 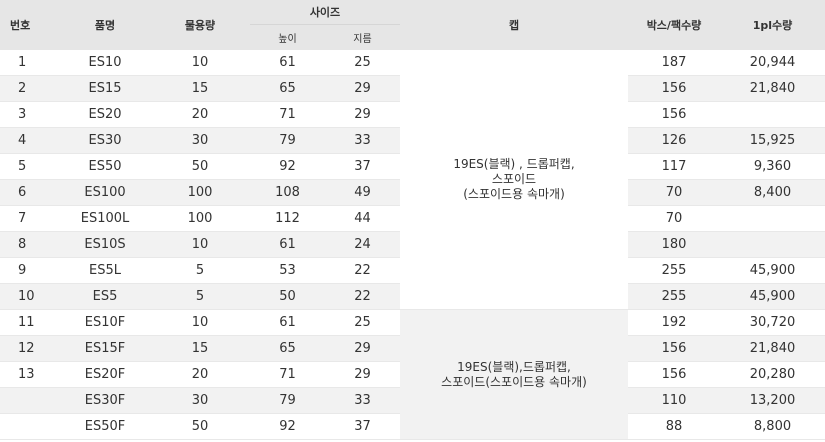 I want to click on header-no: 번호, so click(x=30, y=25).